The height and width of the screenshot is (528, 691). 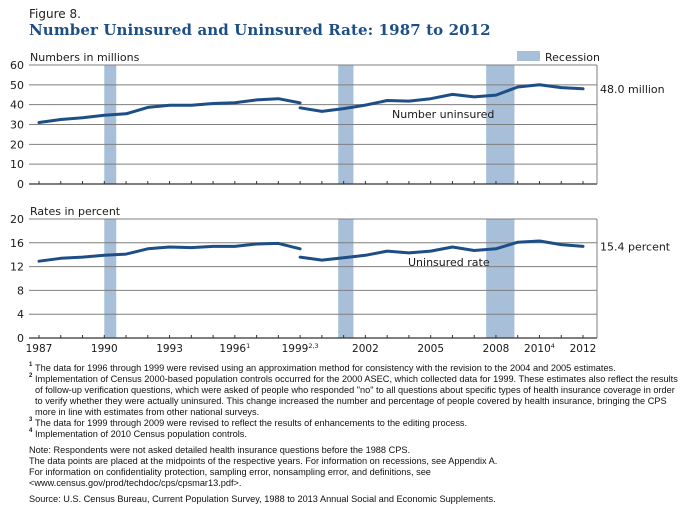 I want to click on footnote-mark: 2, so click(x=31, y=376).